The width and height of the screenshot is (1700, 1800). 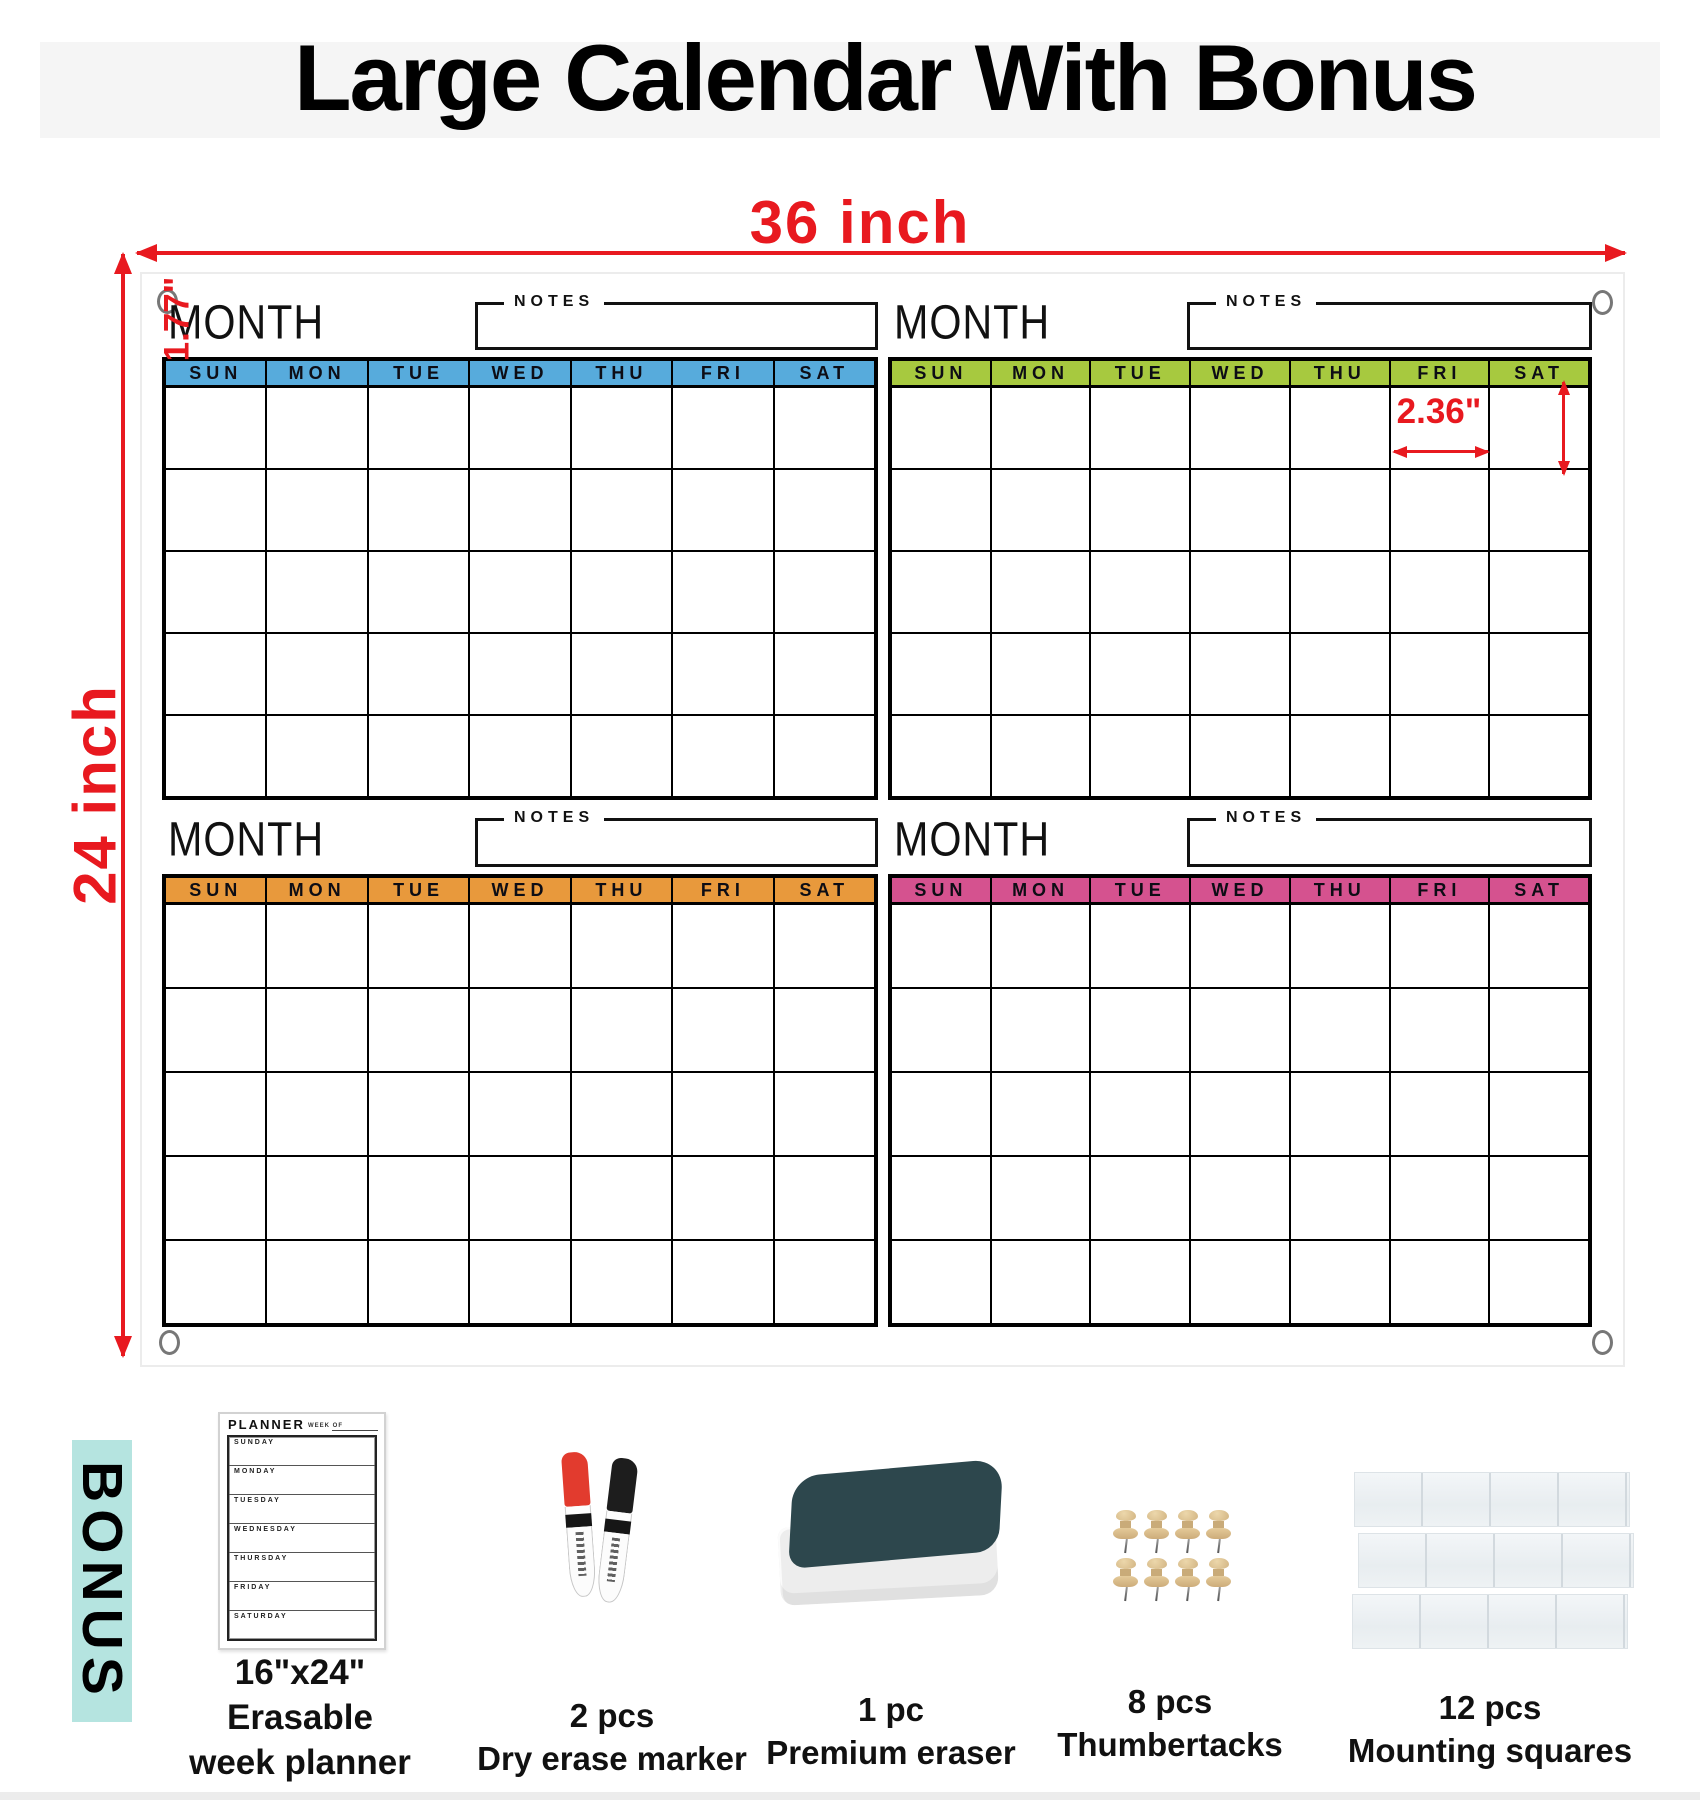 What do you see at coordinates (302, 1538) in the screenshot?
I see `planner-row: WEDNESDAY` at bounding box center [302, 1538].